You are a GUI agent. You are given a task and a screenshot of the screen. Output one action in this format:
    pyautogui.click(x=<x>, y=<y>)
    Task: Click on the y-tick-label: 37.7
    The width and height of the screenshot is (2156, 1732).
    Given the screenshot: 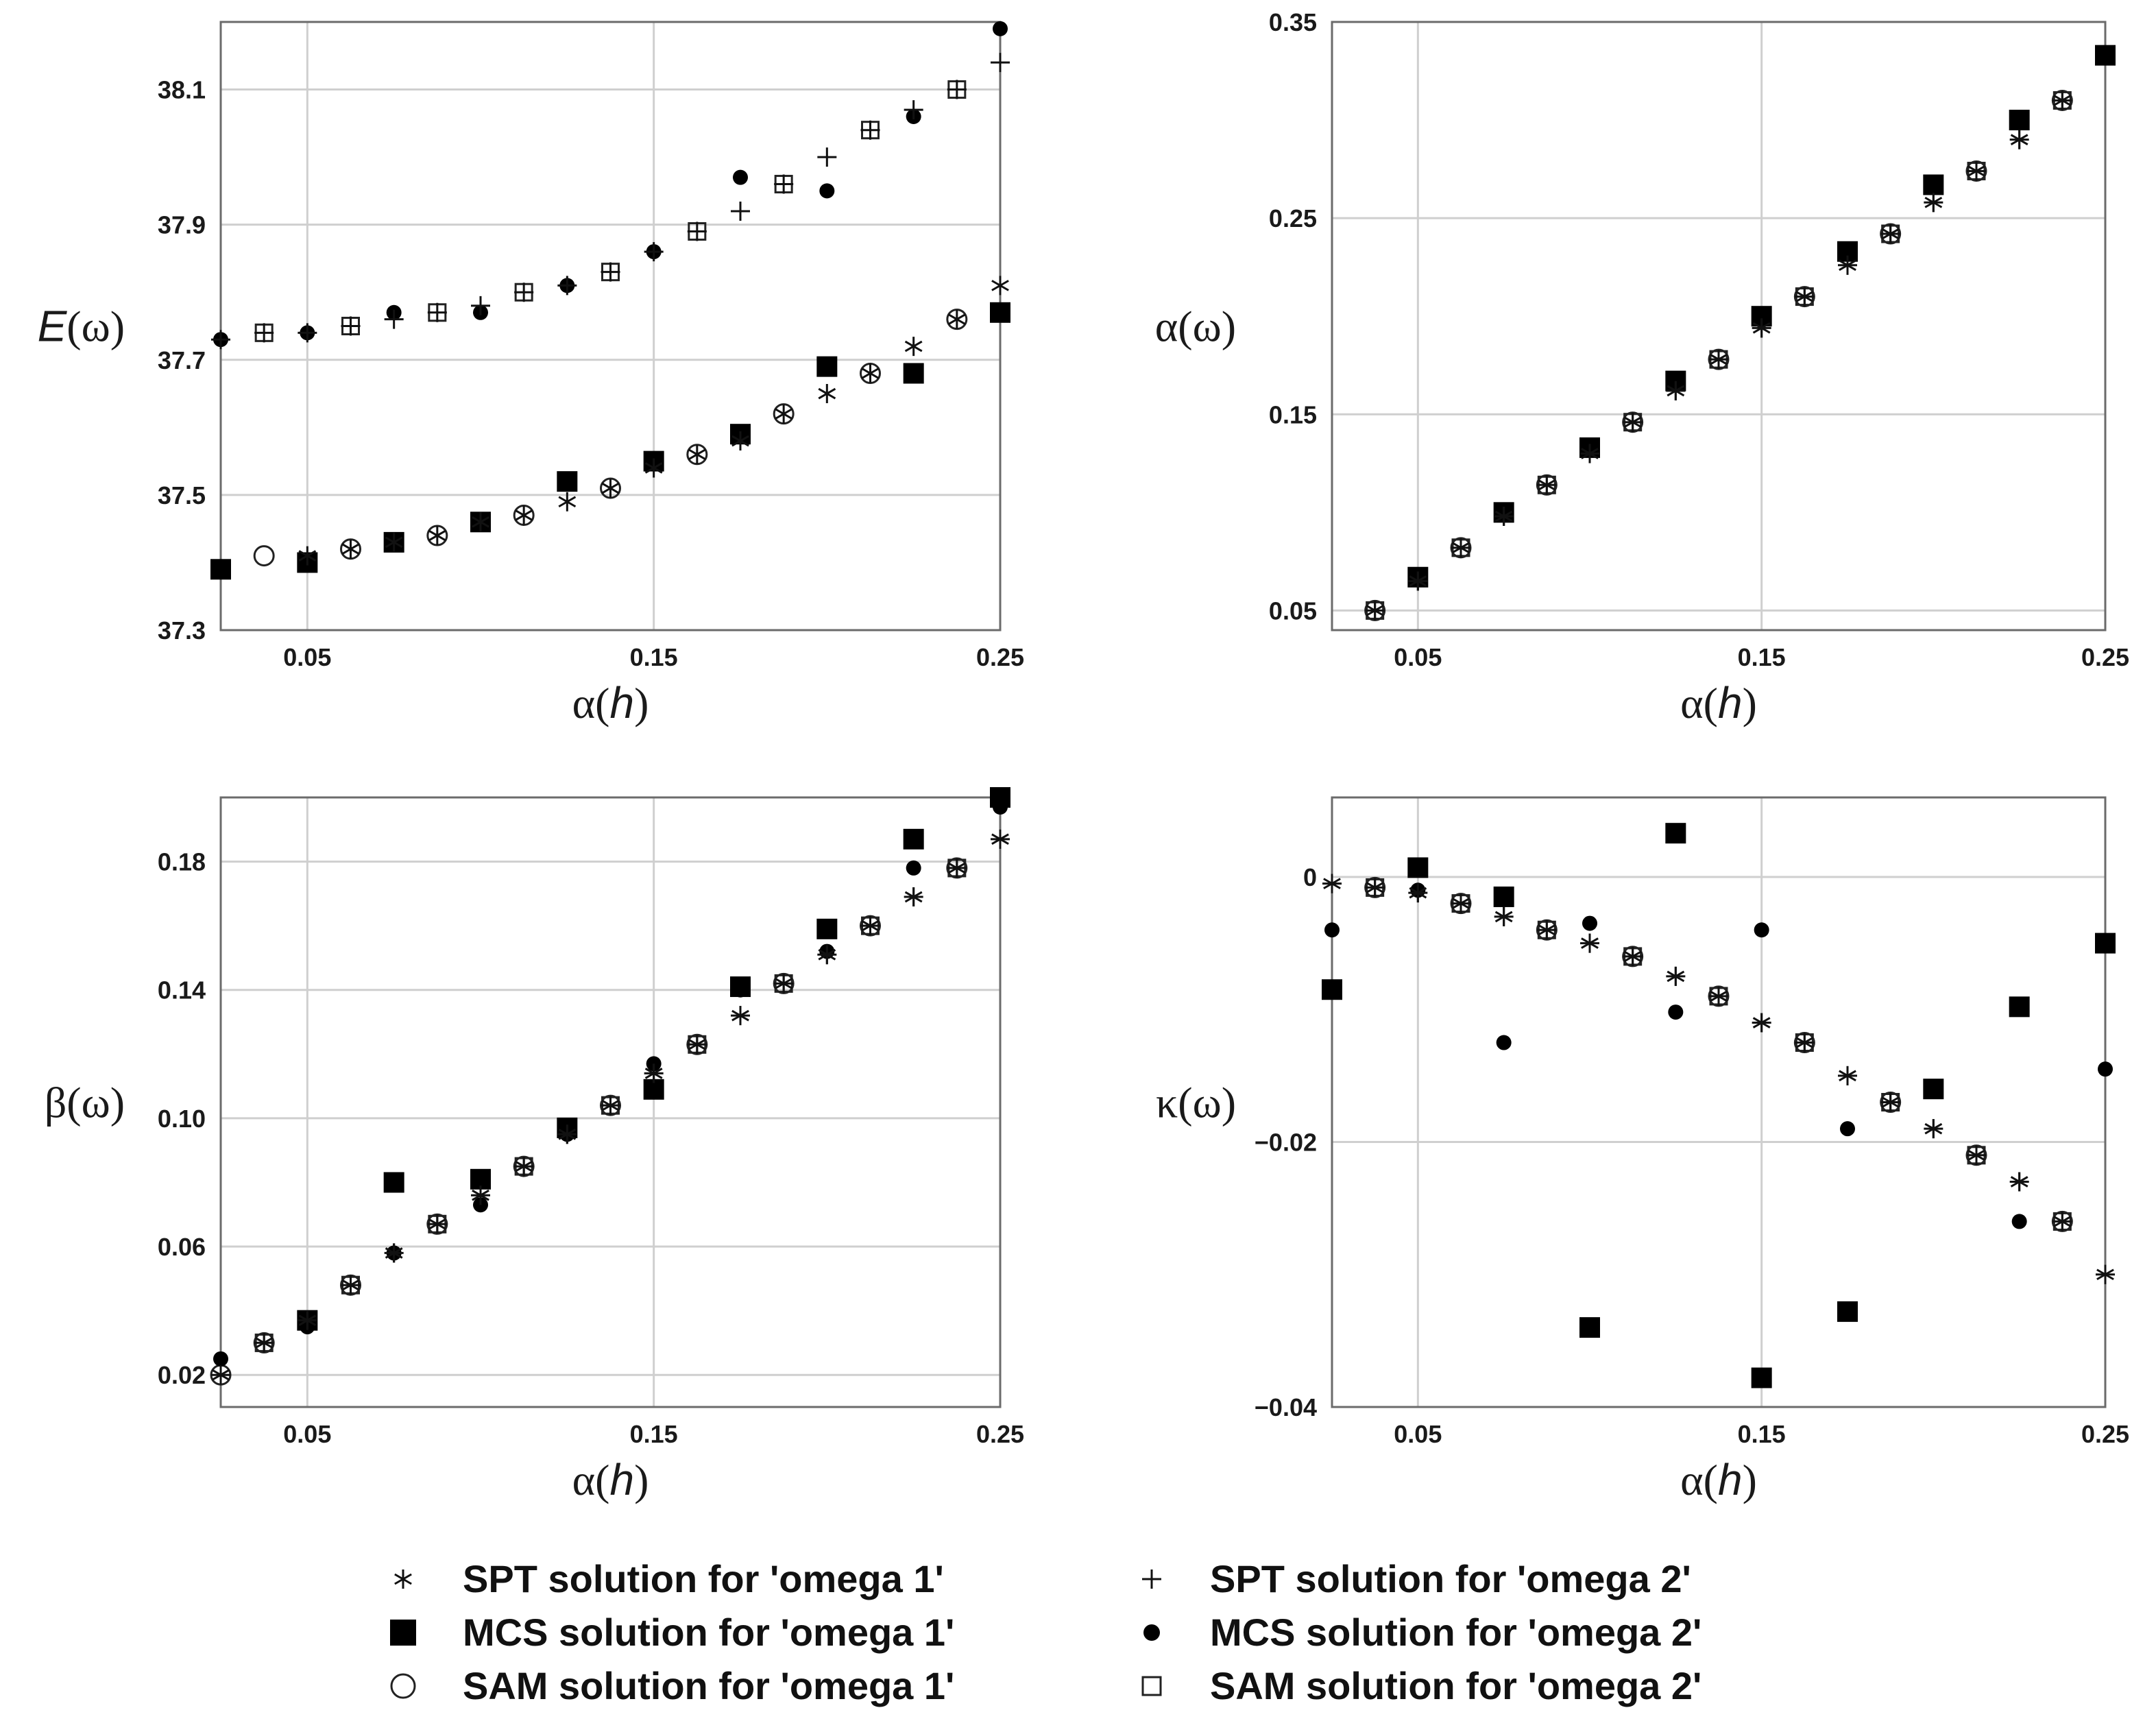 What is the action you would take?
    pyautogui.click(x=182, y=360)
    